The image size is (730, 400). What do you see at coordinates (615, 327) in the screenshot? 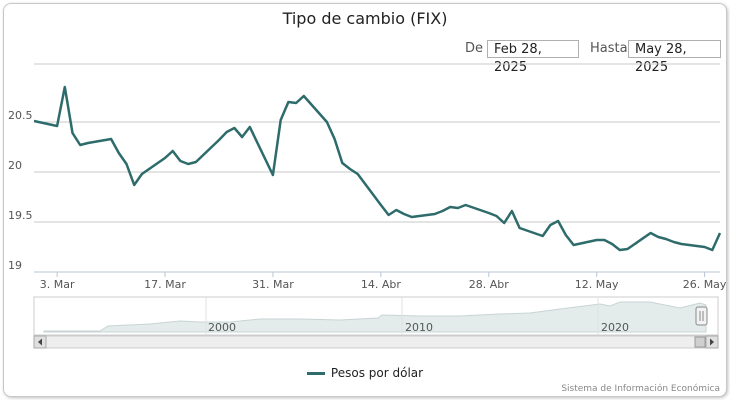
I see `navigator-year-2020: 2020` at bounding box center [615, 327].